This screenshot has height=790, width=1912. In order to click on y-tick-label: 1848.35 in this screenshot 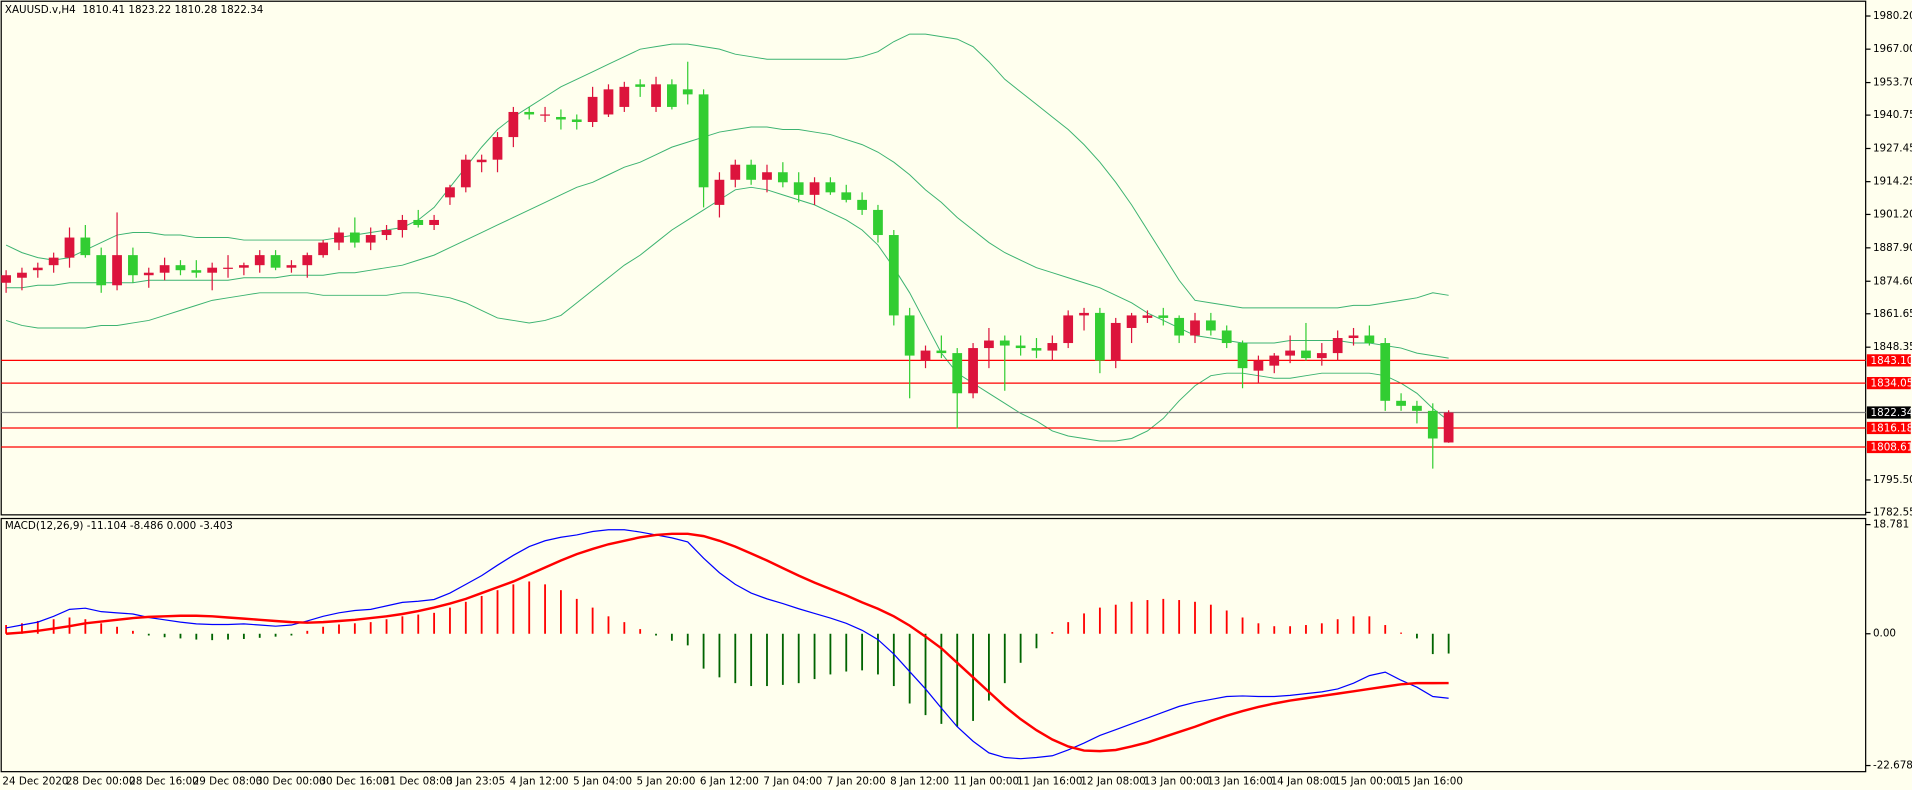, I will do `click(1892, 347)`.